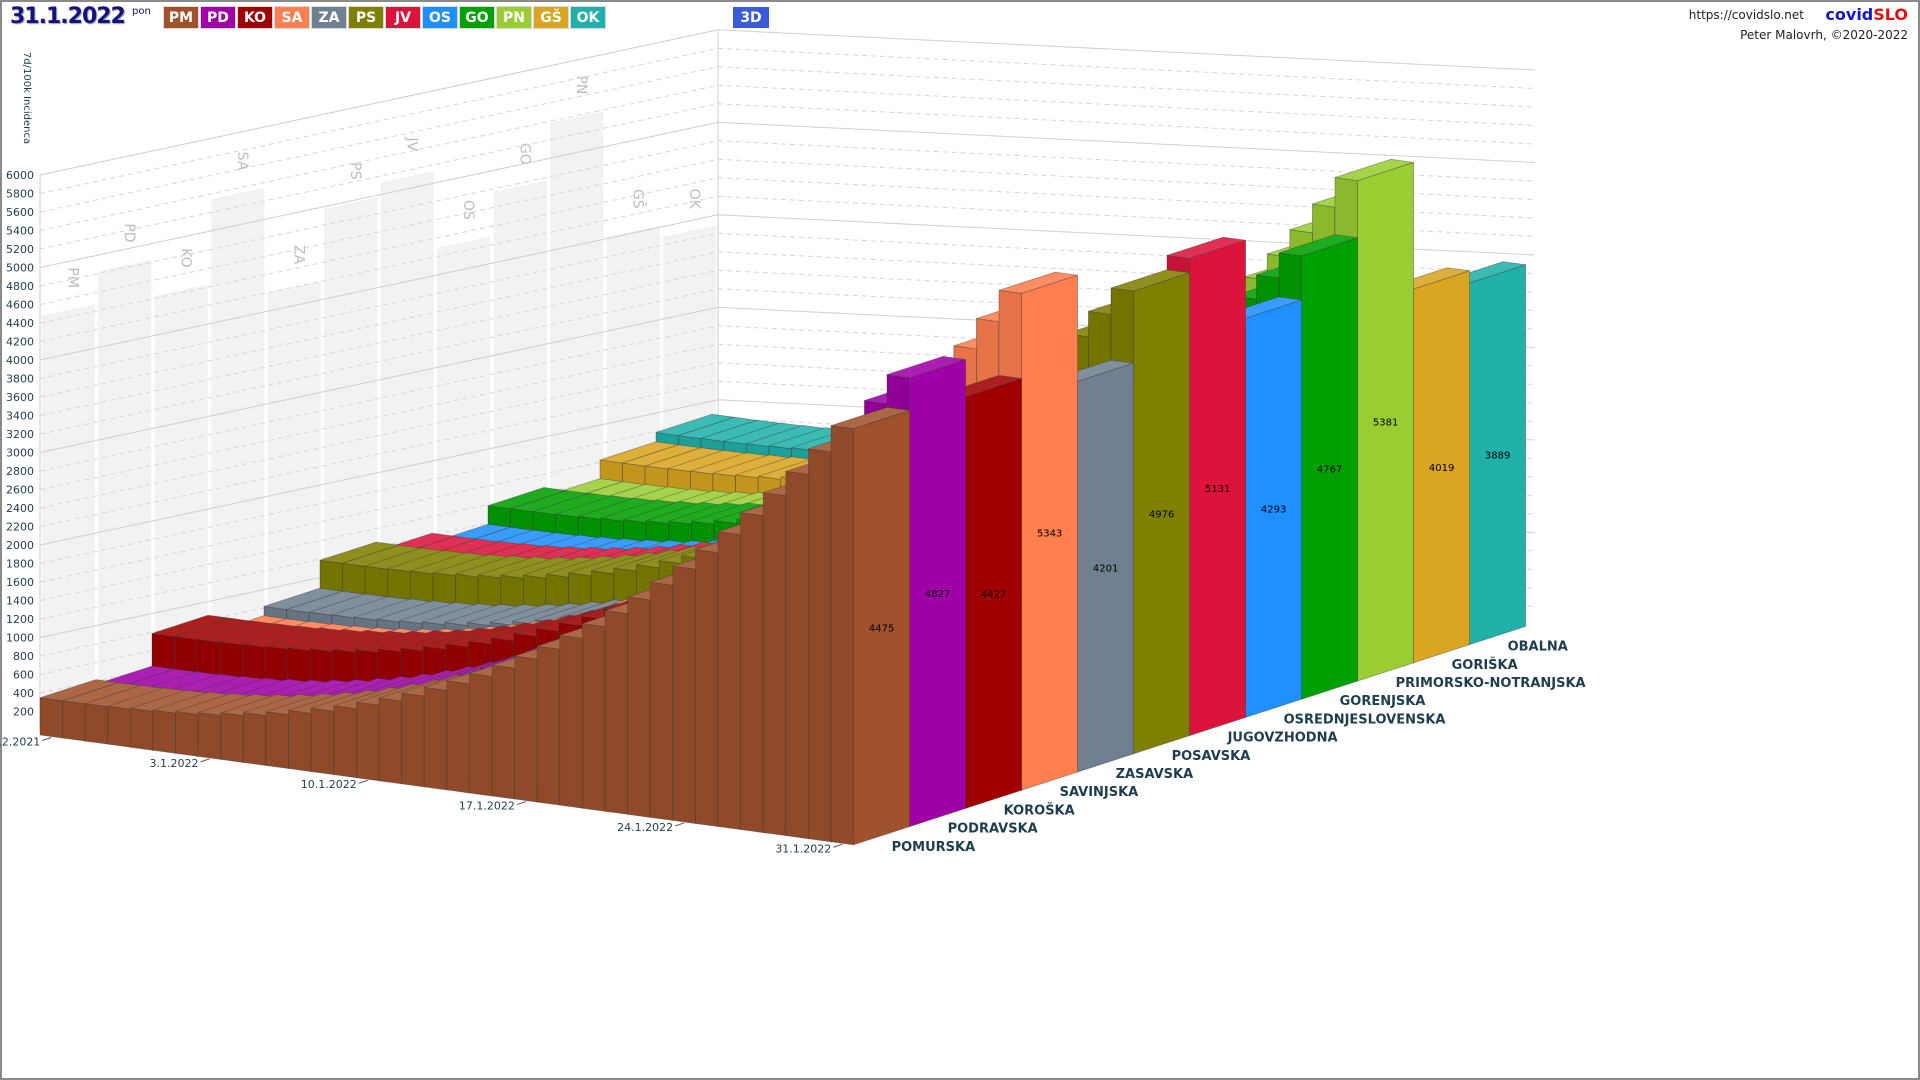  I want to click on region-legend: PM PD KO SA ZA PS JV OS GO PN GŠ OK, so click(384, 17).